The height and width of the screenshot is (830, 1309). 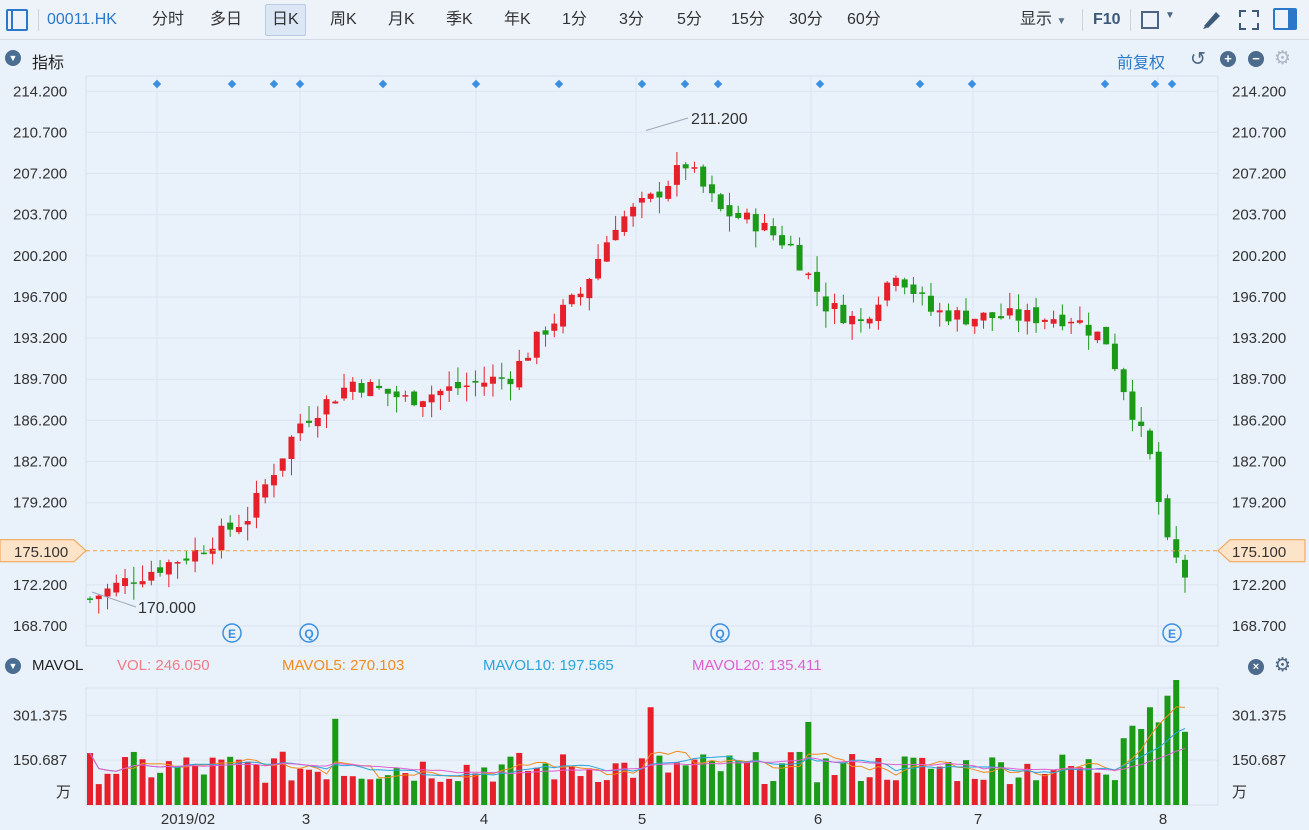 I want to click on current-price-left: 175.100, so click(x=41, y=552).